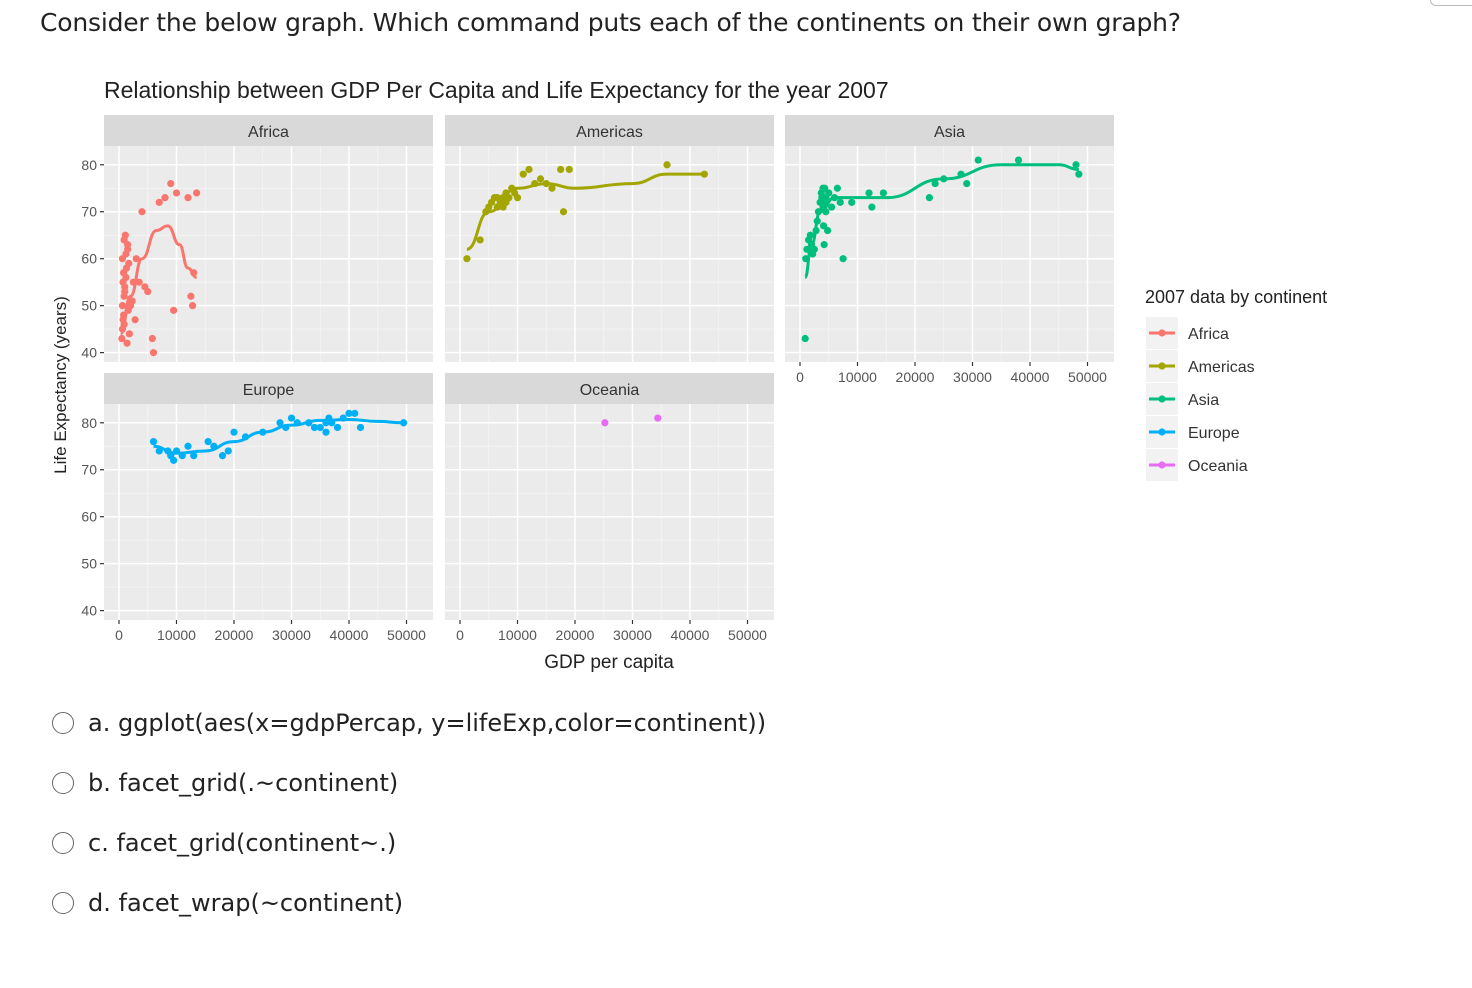 Image resolution: width=1472 pixels, height=988 pixels. Describe the element at coordinates (246, 903) in the screenshot. I see `answer-option-label: d. facet_wrap(~continent)` at that location.